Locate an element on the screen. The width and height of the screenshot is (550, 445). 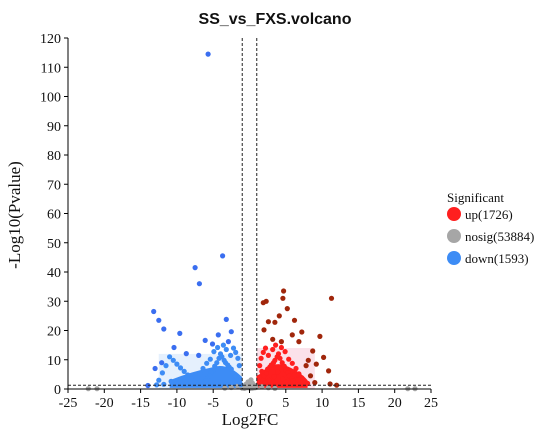
x-tick-label: -5 is located at coordinates (213, 403).